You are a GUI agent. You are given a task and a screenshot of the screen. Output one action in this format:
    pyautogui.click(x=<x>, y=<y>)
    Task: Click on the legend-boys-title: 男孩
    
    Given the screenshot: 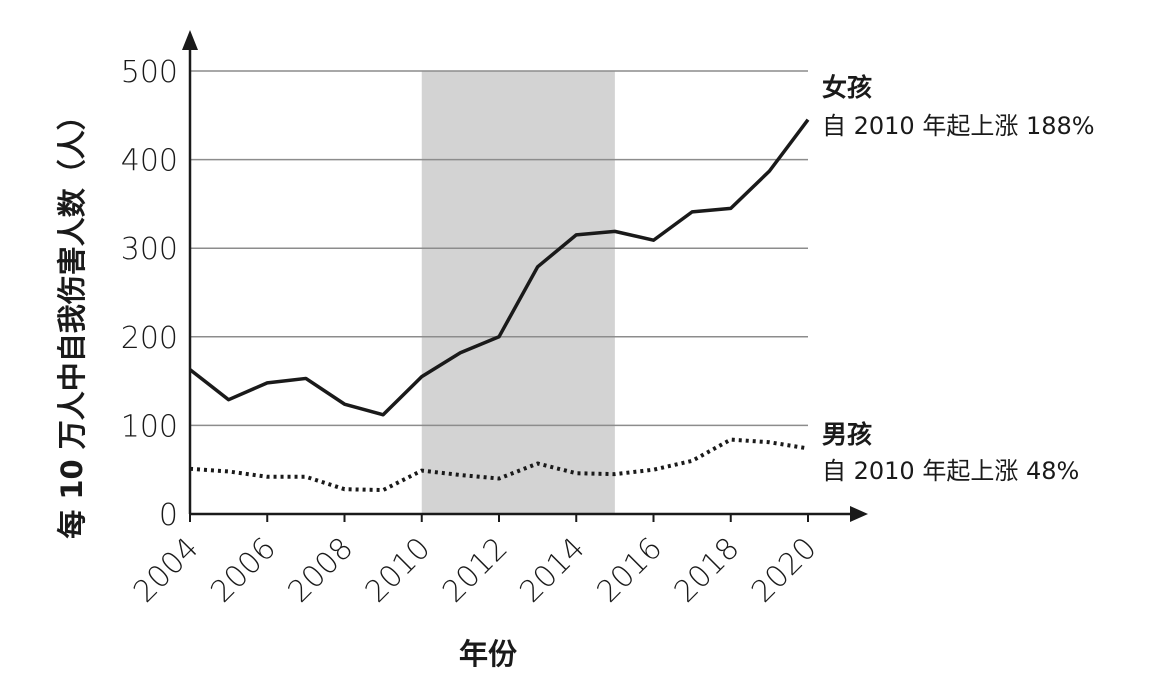 What is the action you would take?
    pyautogui.click(x=847, y=434)
    